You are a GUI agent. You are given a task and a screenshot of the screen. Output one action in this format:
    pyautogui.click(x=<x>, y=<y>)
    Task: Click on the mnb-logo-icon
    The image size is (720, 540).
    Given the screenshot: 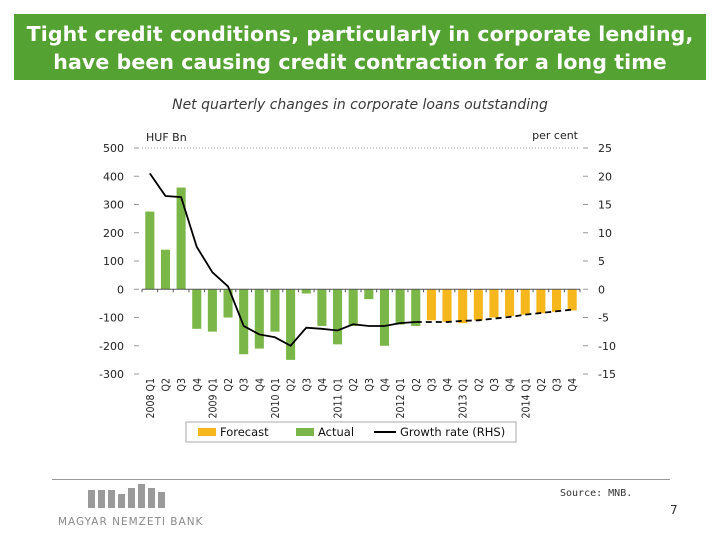 What is the action you would take?
    pyautogui.click(x=126, y=496)
    